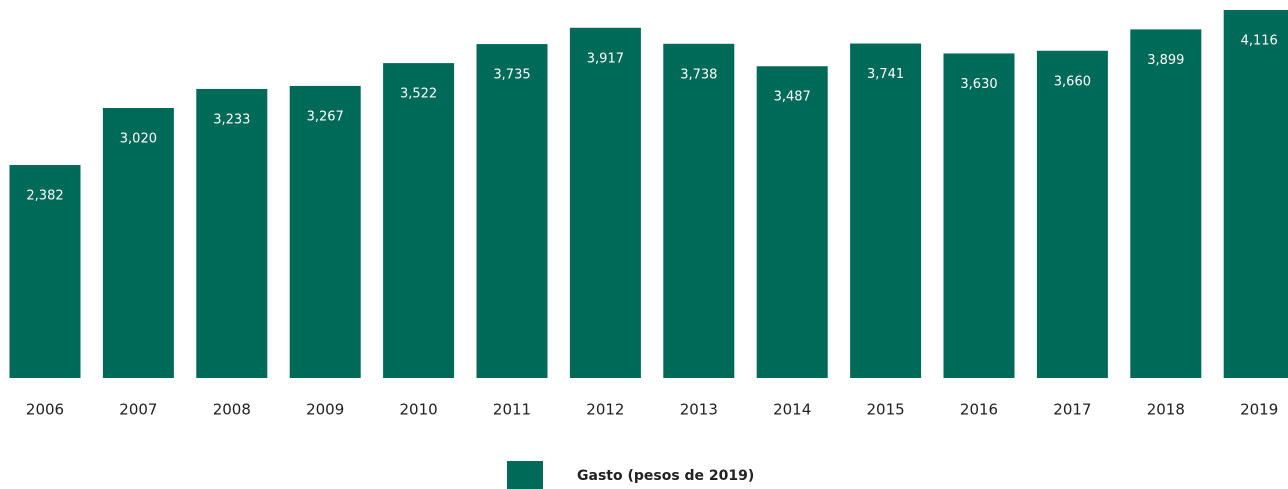 Image resolution: width=1288 pixels, height=489 pixels. What do you see at coordinates (525, 475) in the screenshot?
I see `legend-swatch` at bounding box center [525, 475].